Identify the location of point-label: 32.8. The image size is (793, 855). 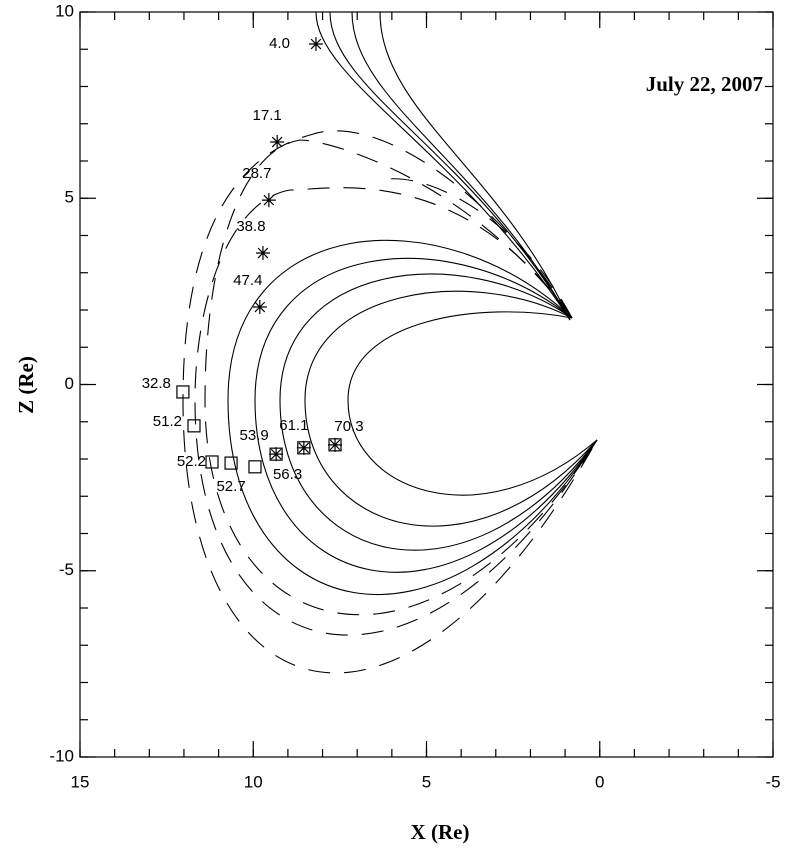
(156, 383).